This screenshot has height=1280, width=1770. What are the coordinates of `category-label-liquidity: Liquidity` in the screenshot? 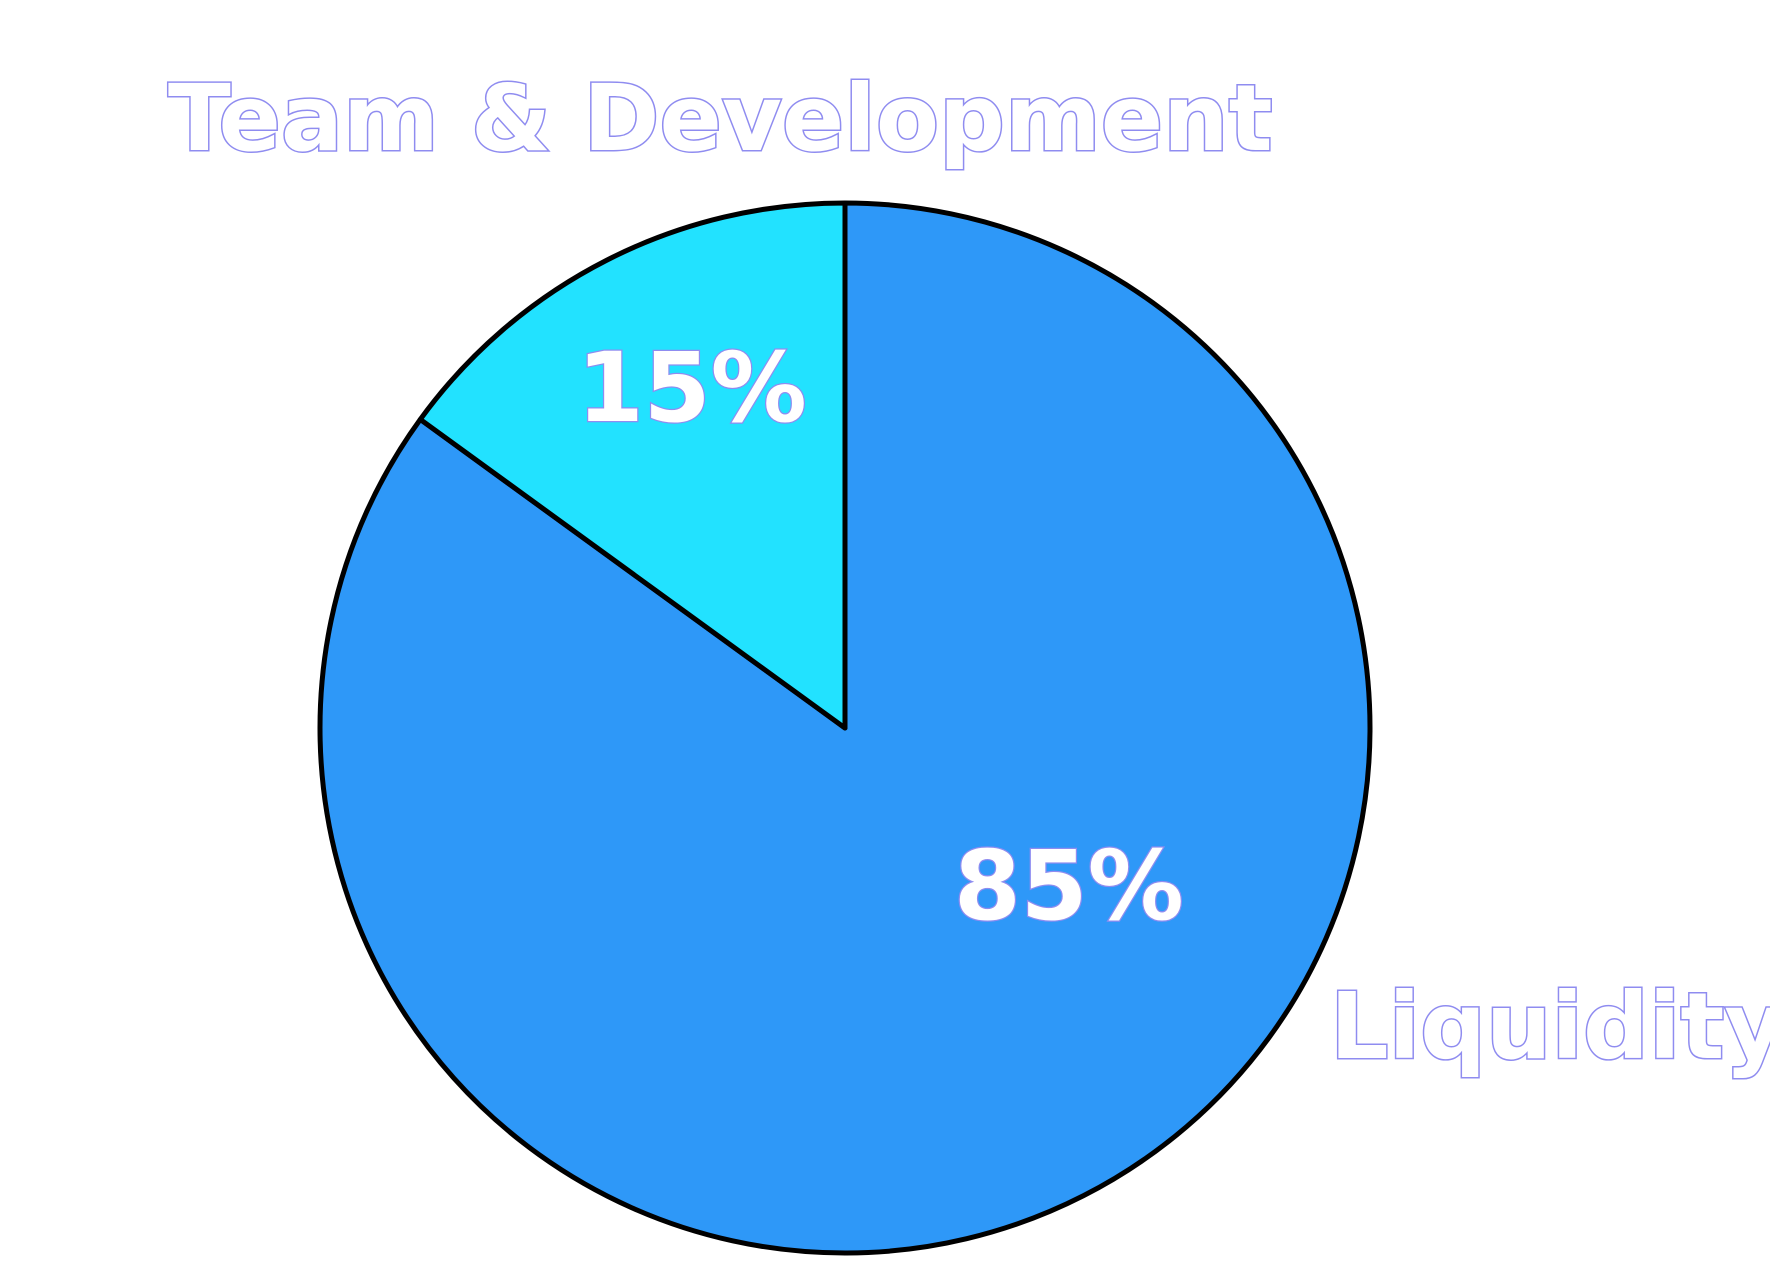 It's located at (1550, 1026).